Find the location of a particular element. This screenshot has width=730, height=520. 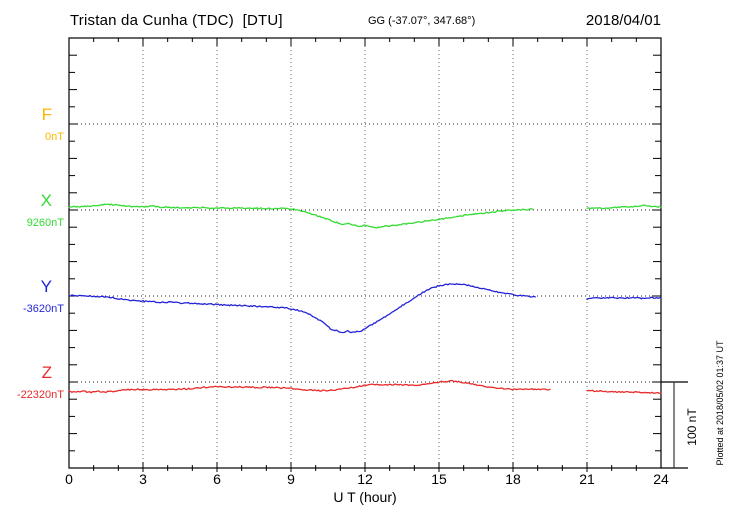

component-letter-z: Z is located at coordinates (46, 372).